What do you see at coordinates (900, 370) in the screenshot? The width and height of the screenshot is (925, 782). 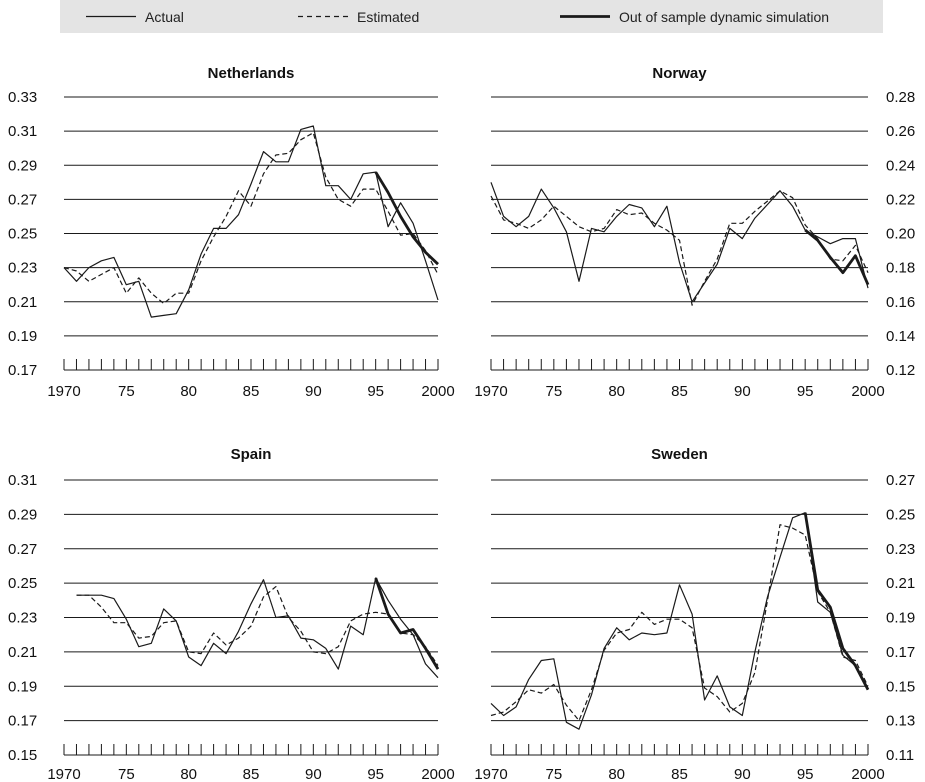 I see `y-tick-label: 0.12` at bounding box center [900, 370].